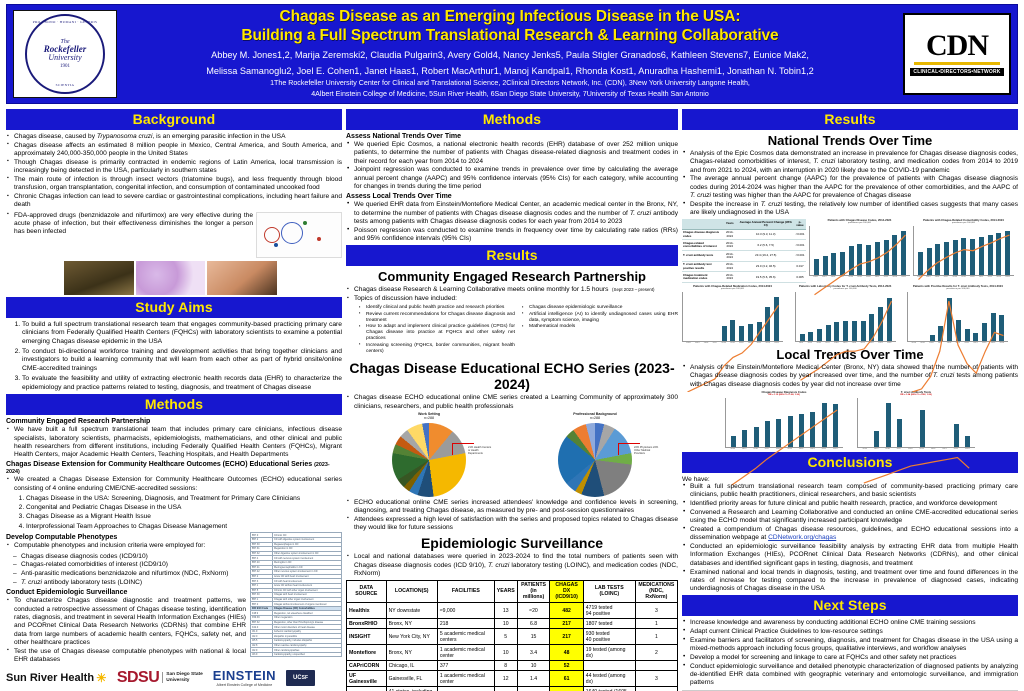  What do you see at coordinates (533, 688) in the screenshot?
I see `cell-value: ≈25` at bounding box center [533, 688].